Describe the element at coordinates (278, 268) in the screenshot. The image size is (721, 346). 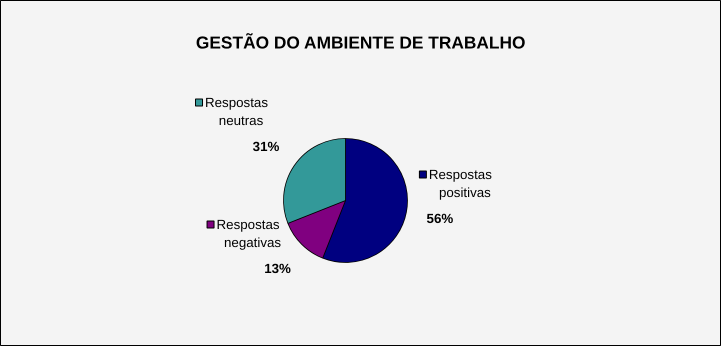
I see `data-label: 13%` at that location.